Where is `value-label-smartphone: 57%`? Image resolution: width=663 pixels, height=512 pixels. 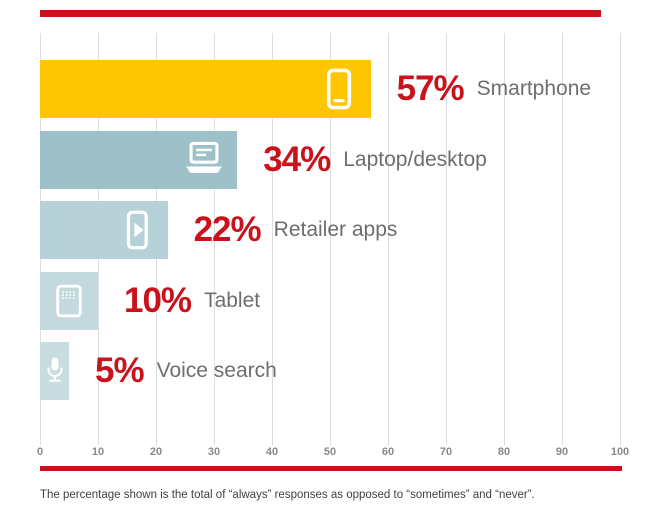 value-label-smartphone: 57% is located at coordinates (430, 88).